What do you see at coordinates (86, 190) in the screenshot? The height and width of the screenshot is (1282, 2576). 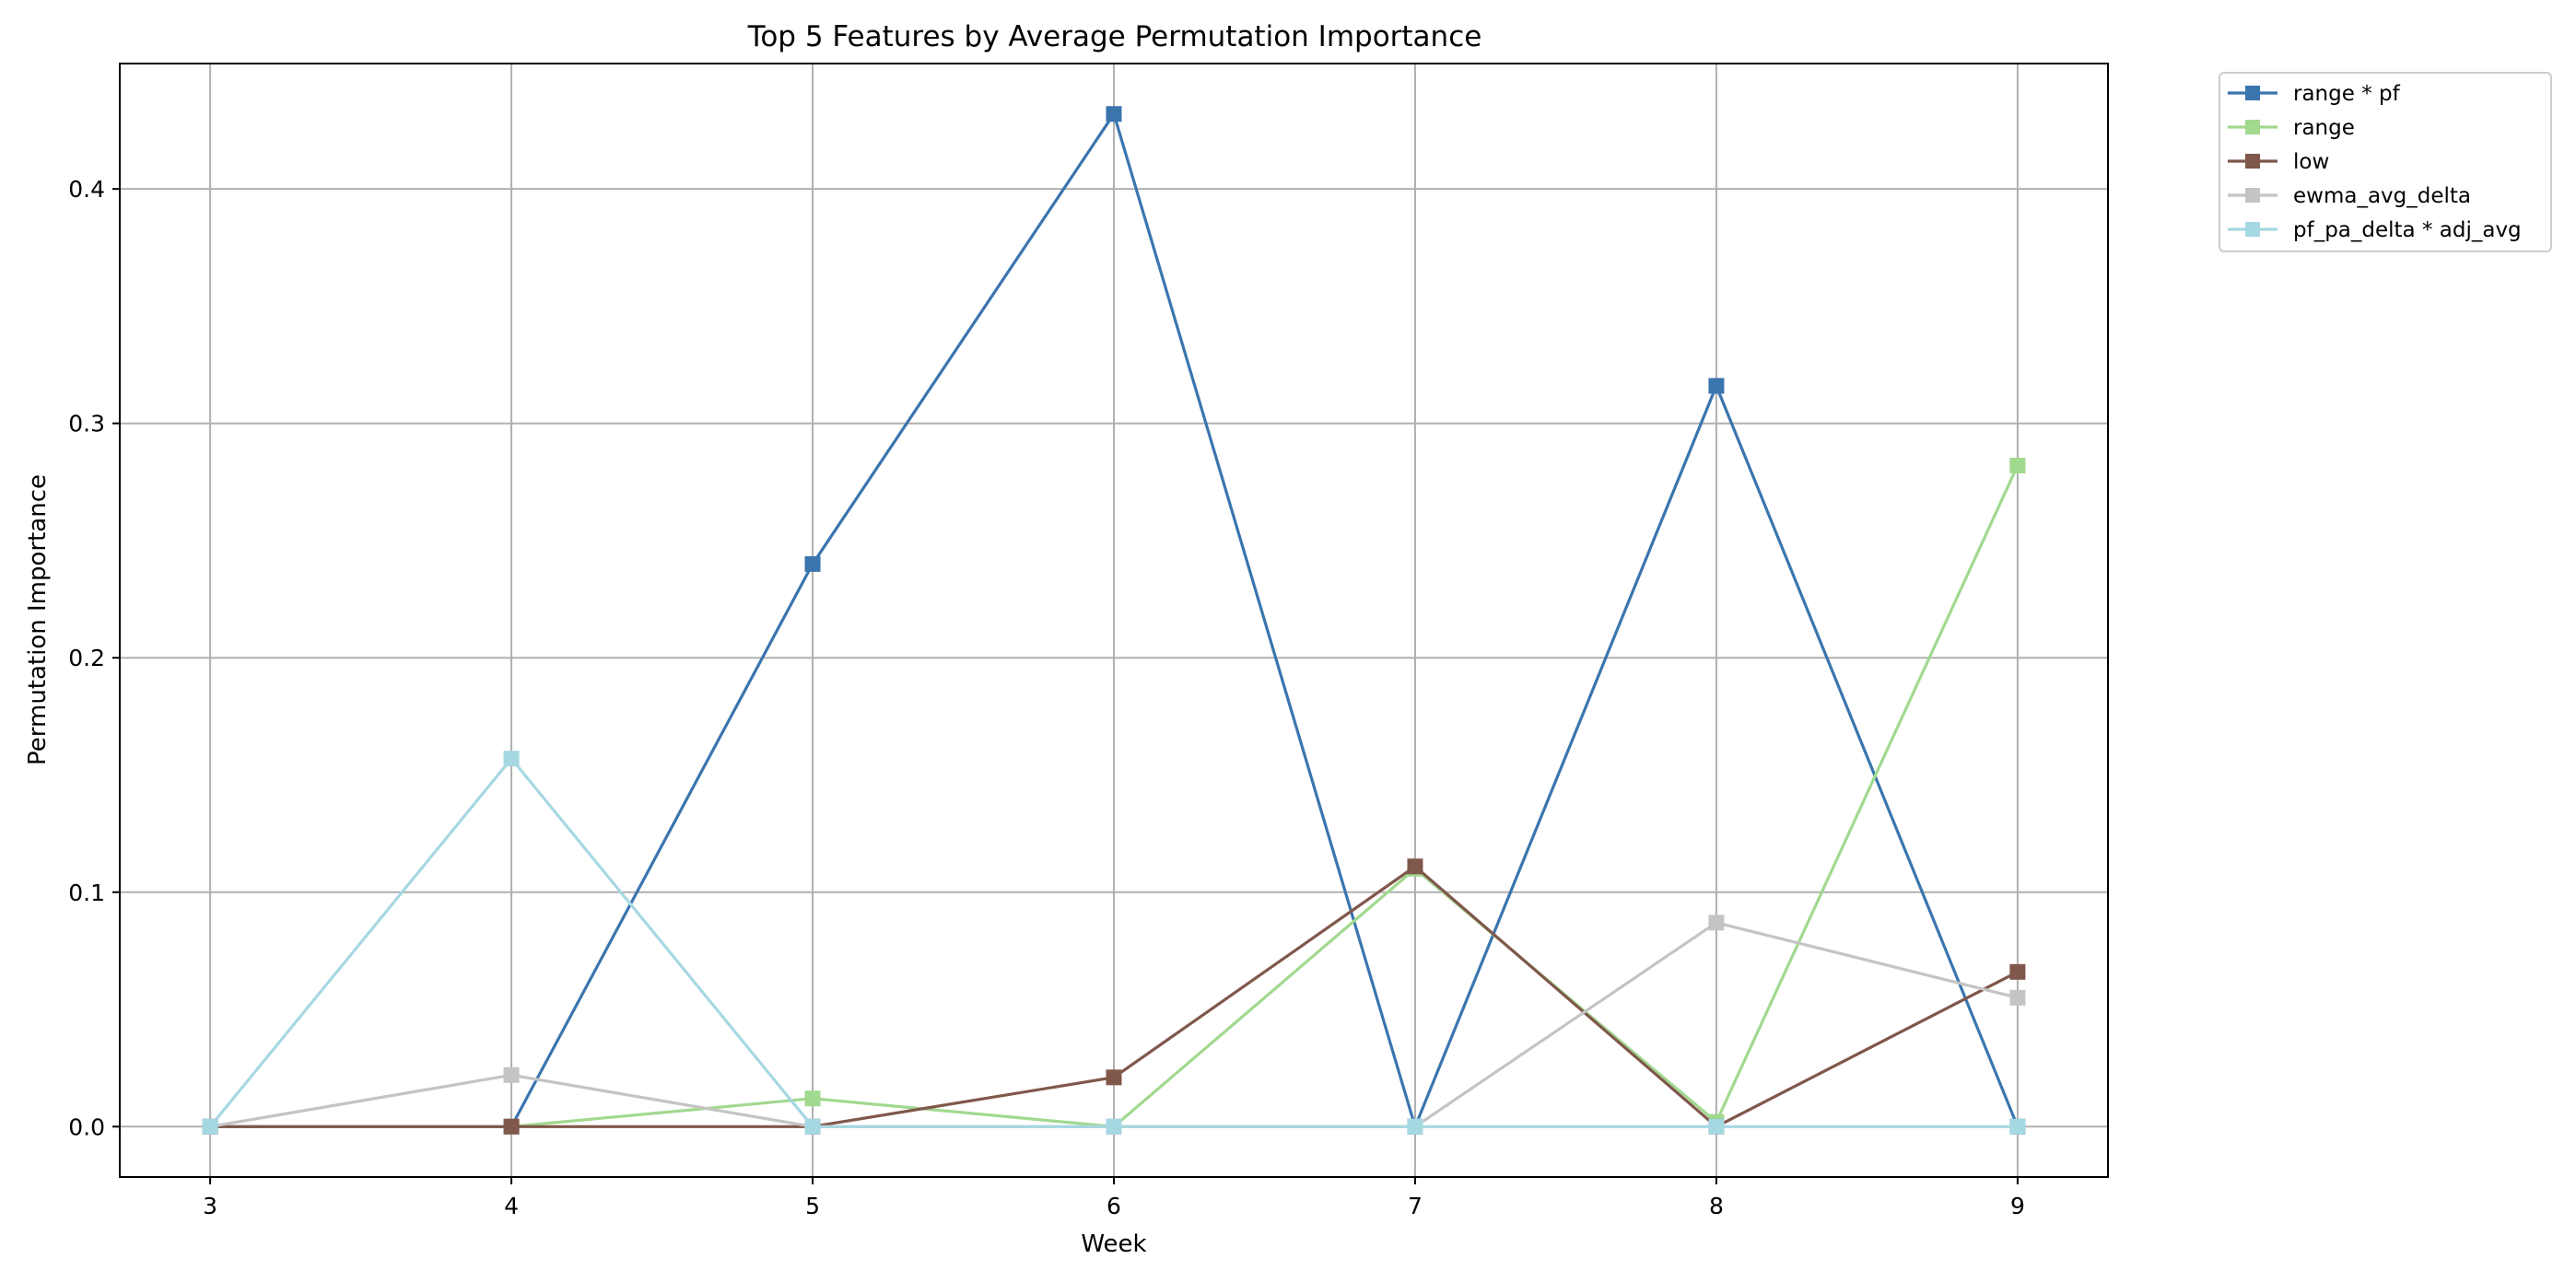 I see `y-tick-label: 0.4` at bounding box center [86, 190].